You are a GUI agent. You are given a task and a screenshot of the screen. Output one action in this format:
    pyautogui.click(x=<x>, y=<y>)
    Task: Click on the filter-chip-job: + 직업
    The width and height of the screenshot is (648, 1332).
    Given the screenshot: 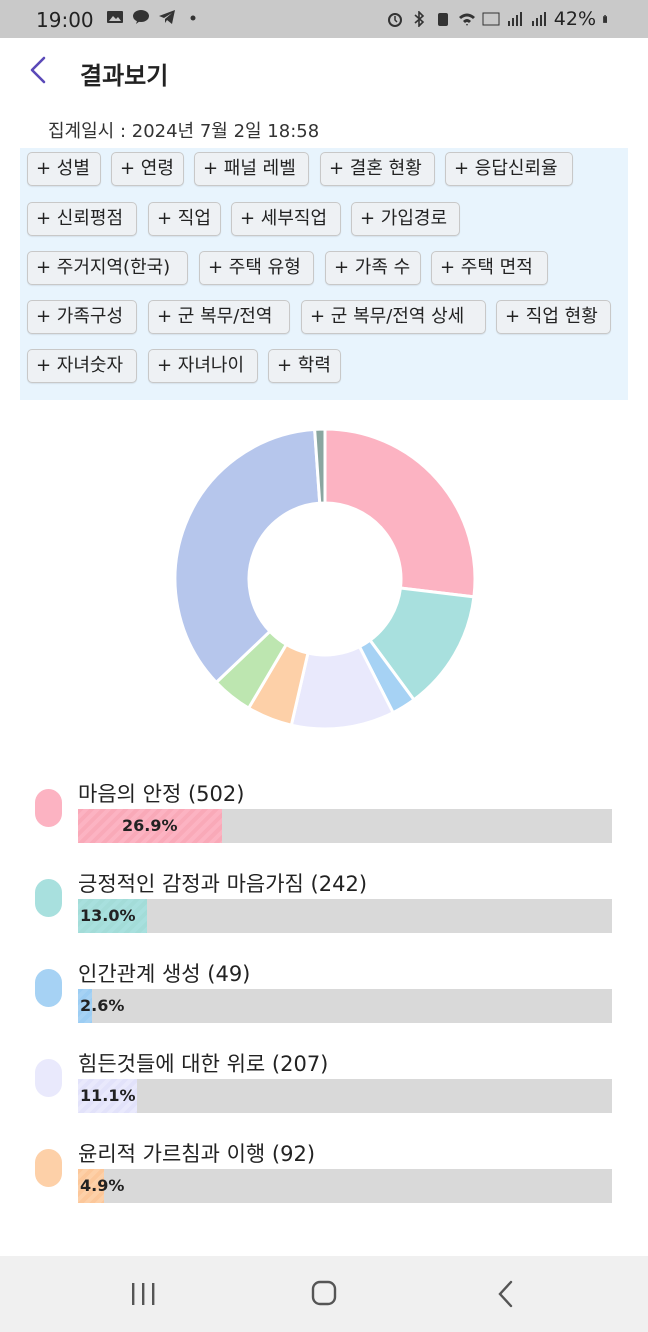 What is the action you would take?
    pyautogui.click(x=184, y=219)
    